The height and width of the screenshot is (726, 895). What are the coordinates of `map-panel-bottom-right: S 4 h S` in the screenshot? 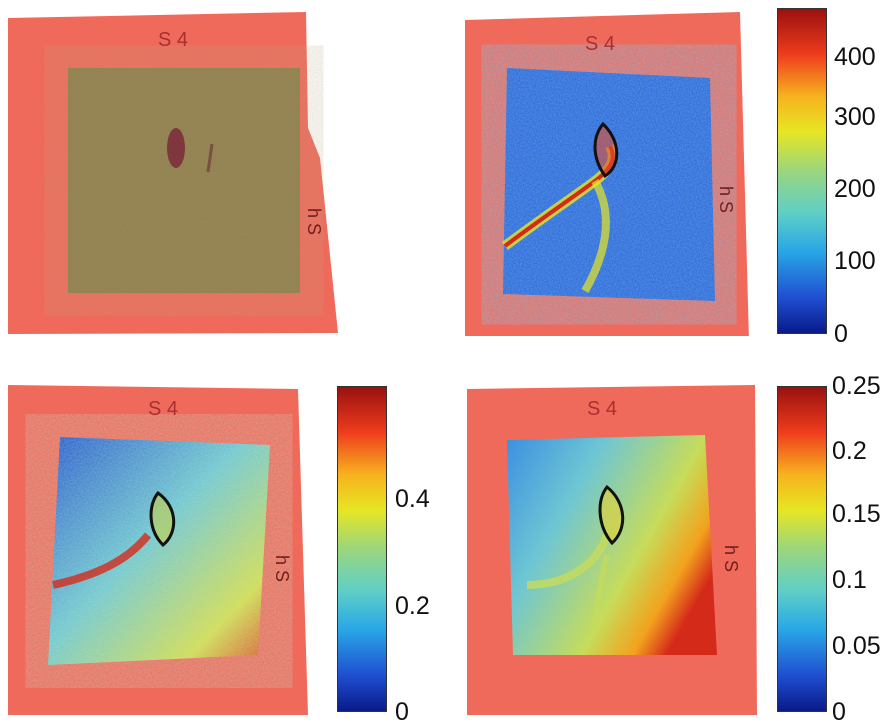 It's located at (612, 550).